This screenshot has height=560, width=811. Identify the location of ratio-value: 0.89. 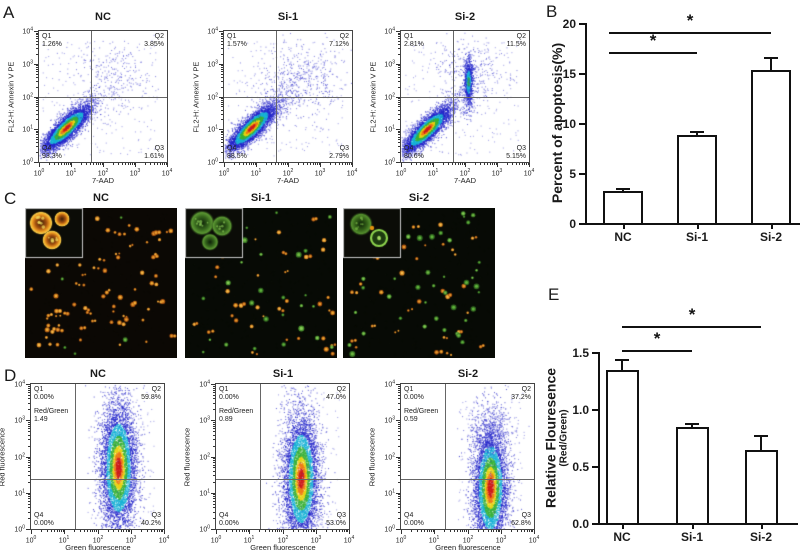
(226, 419).